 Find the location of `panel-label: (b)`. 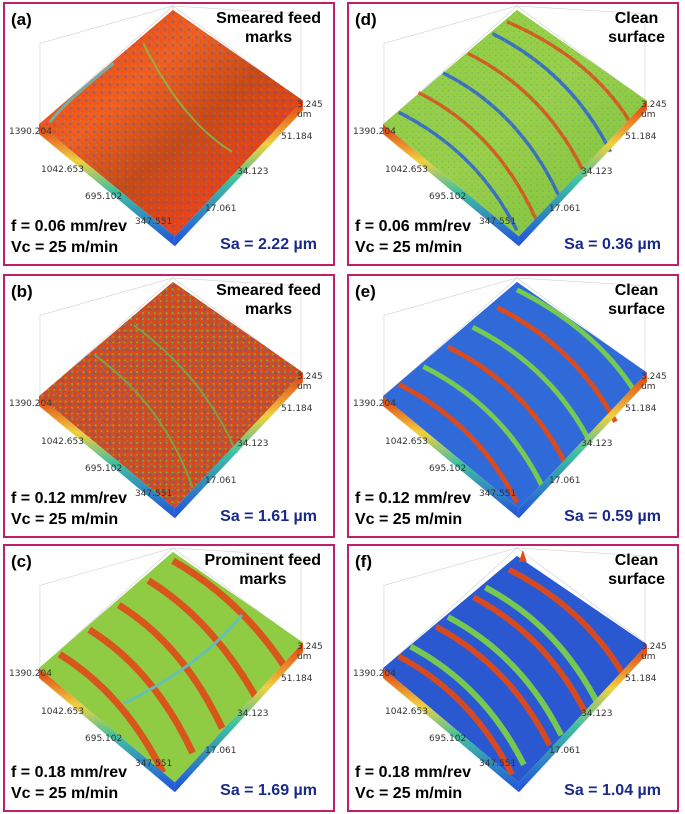

panel-label: (b) is located at coordinates (22, 291).